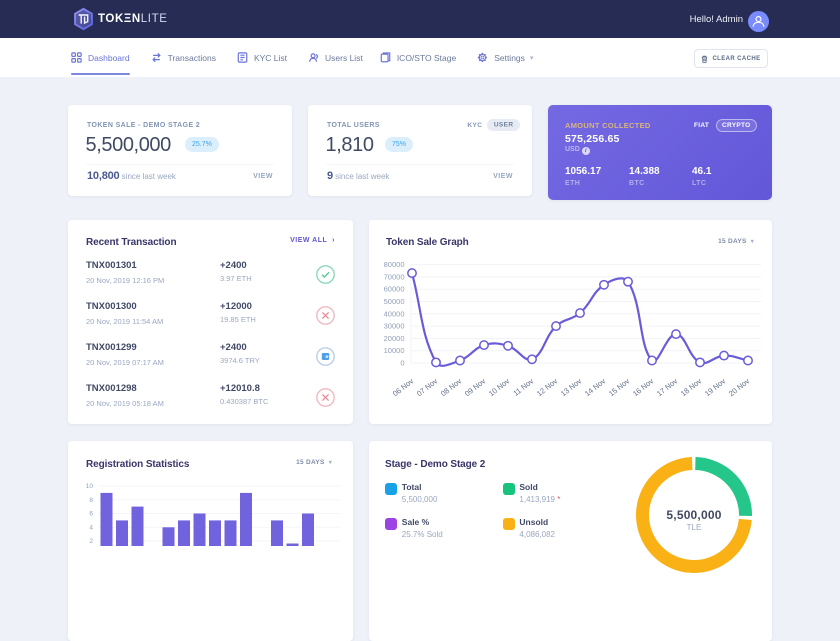  Describe the element at coordinates (619, 387) in the screenshot. I see `svg-text: 15 Nov` at that location.